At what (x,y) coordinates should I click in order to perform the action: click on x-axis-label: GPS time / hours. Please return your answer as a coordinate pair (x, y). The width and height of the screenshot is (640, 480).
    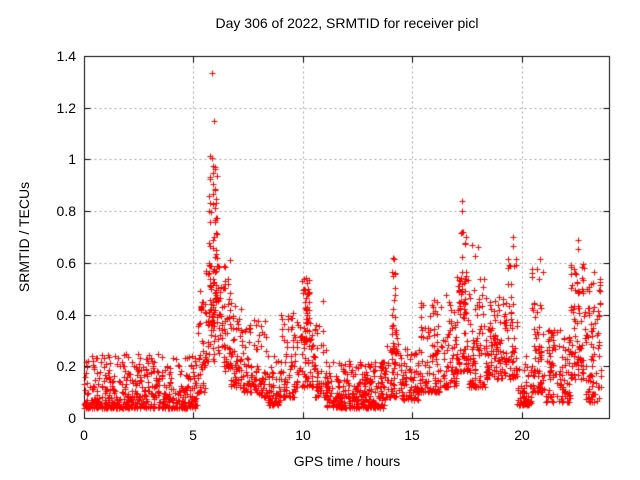
    Looking at the image, I should click on (347, 461).